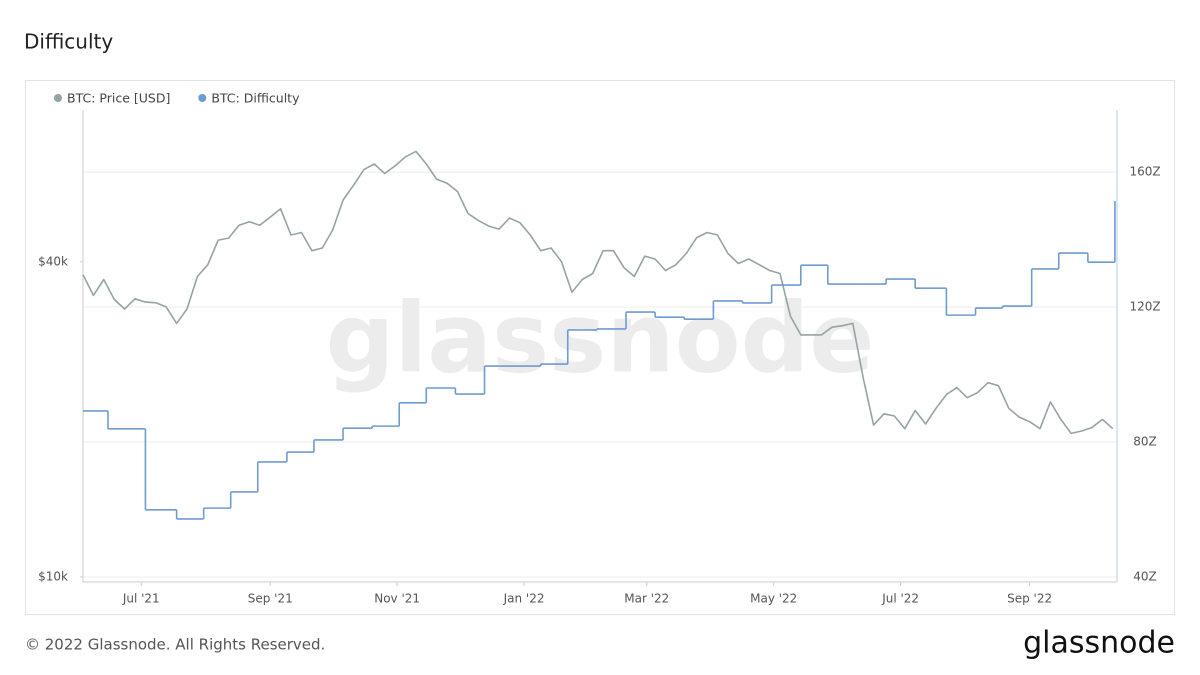 The image size is (1200, 675). Describe the element at coordinates (53, 261) in the screenshot. I see `y-tick-label: $40k` at that location.